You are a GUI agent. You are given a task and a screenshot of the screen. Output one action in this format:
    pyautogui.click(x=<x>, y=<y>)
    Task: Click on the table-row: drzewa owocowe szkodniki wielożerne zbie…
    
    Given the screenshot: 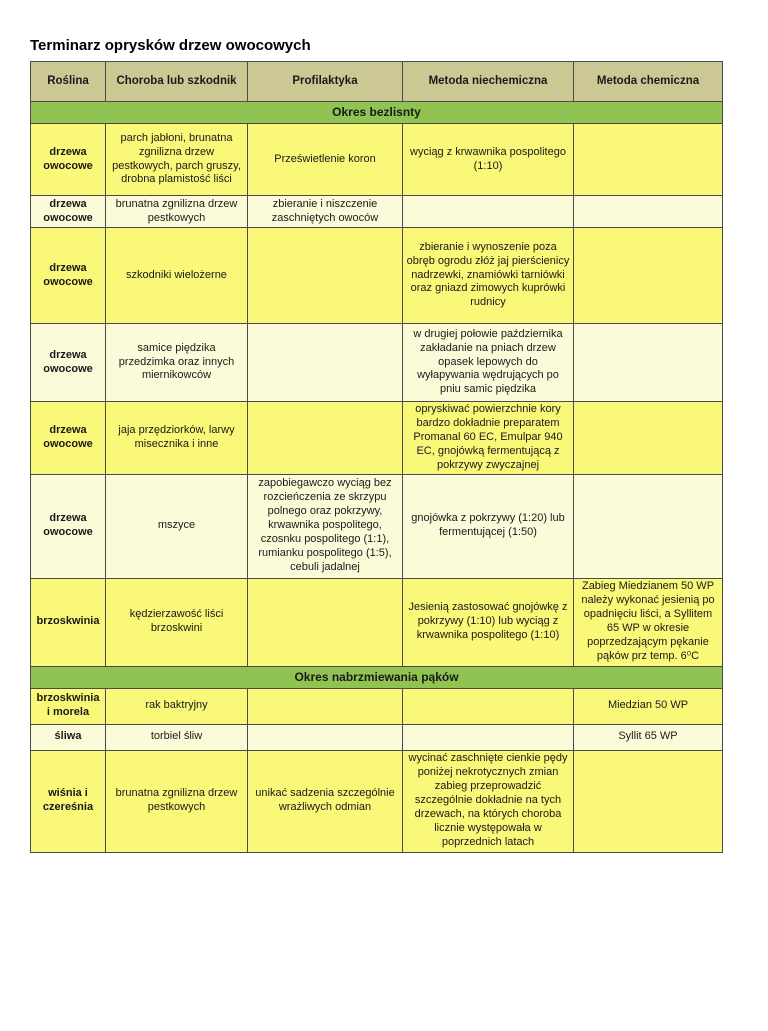 What is the action you would take?
    pyautogui.click(x=376, y=275)
    